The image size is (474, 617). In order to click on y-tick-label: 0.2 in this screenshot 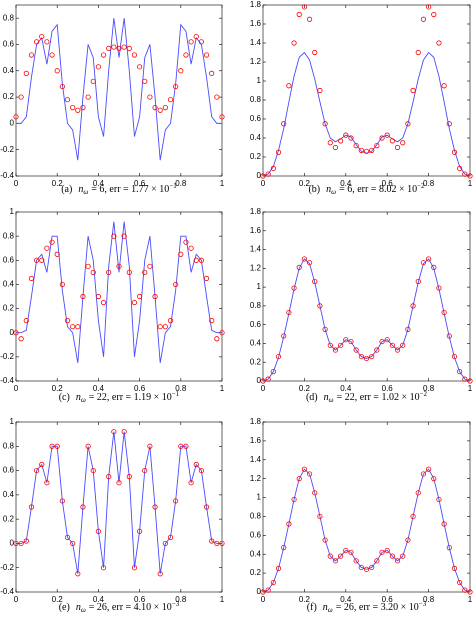, I will do `click(256, 572)`.